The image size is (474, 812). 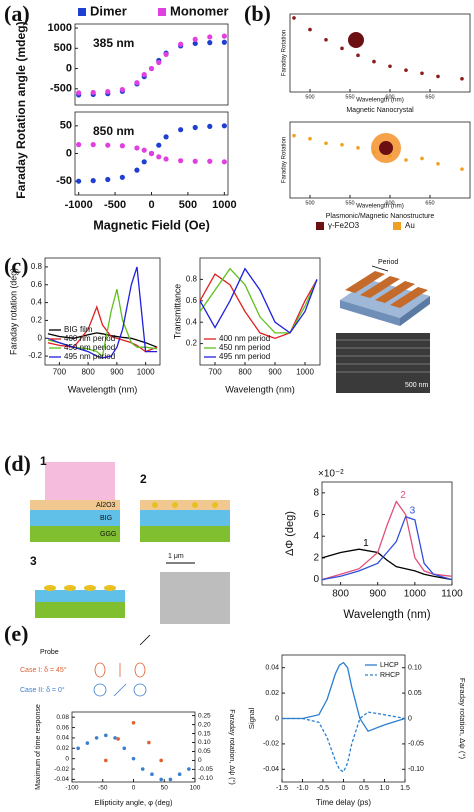 What do you see at coordinates (177, 312) in the screenshot?
I see `y-axis-label: Transmittance` at bounding box center [177, 312].